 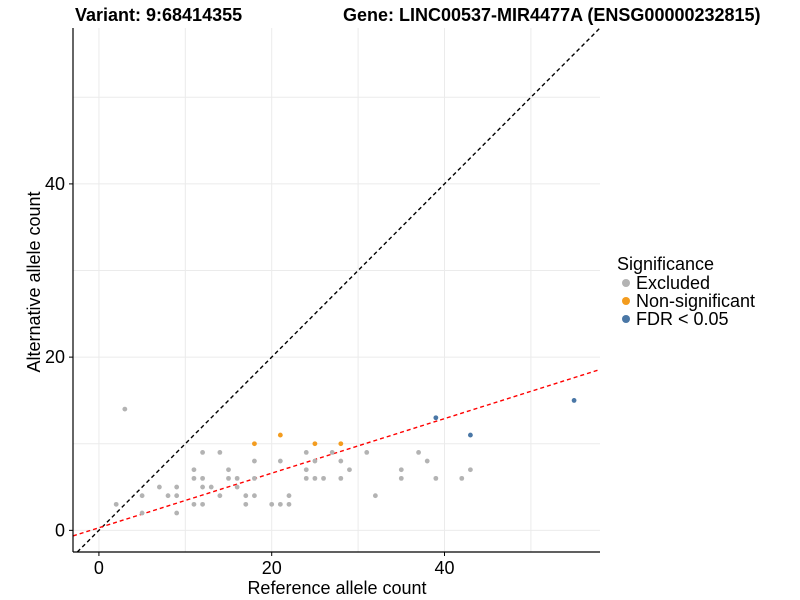 I want to click on y-tick-label: 20, so click(x=55, y=357).